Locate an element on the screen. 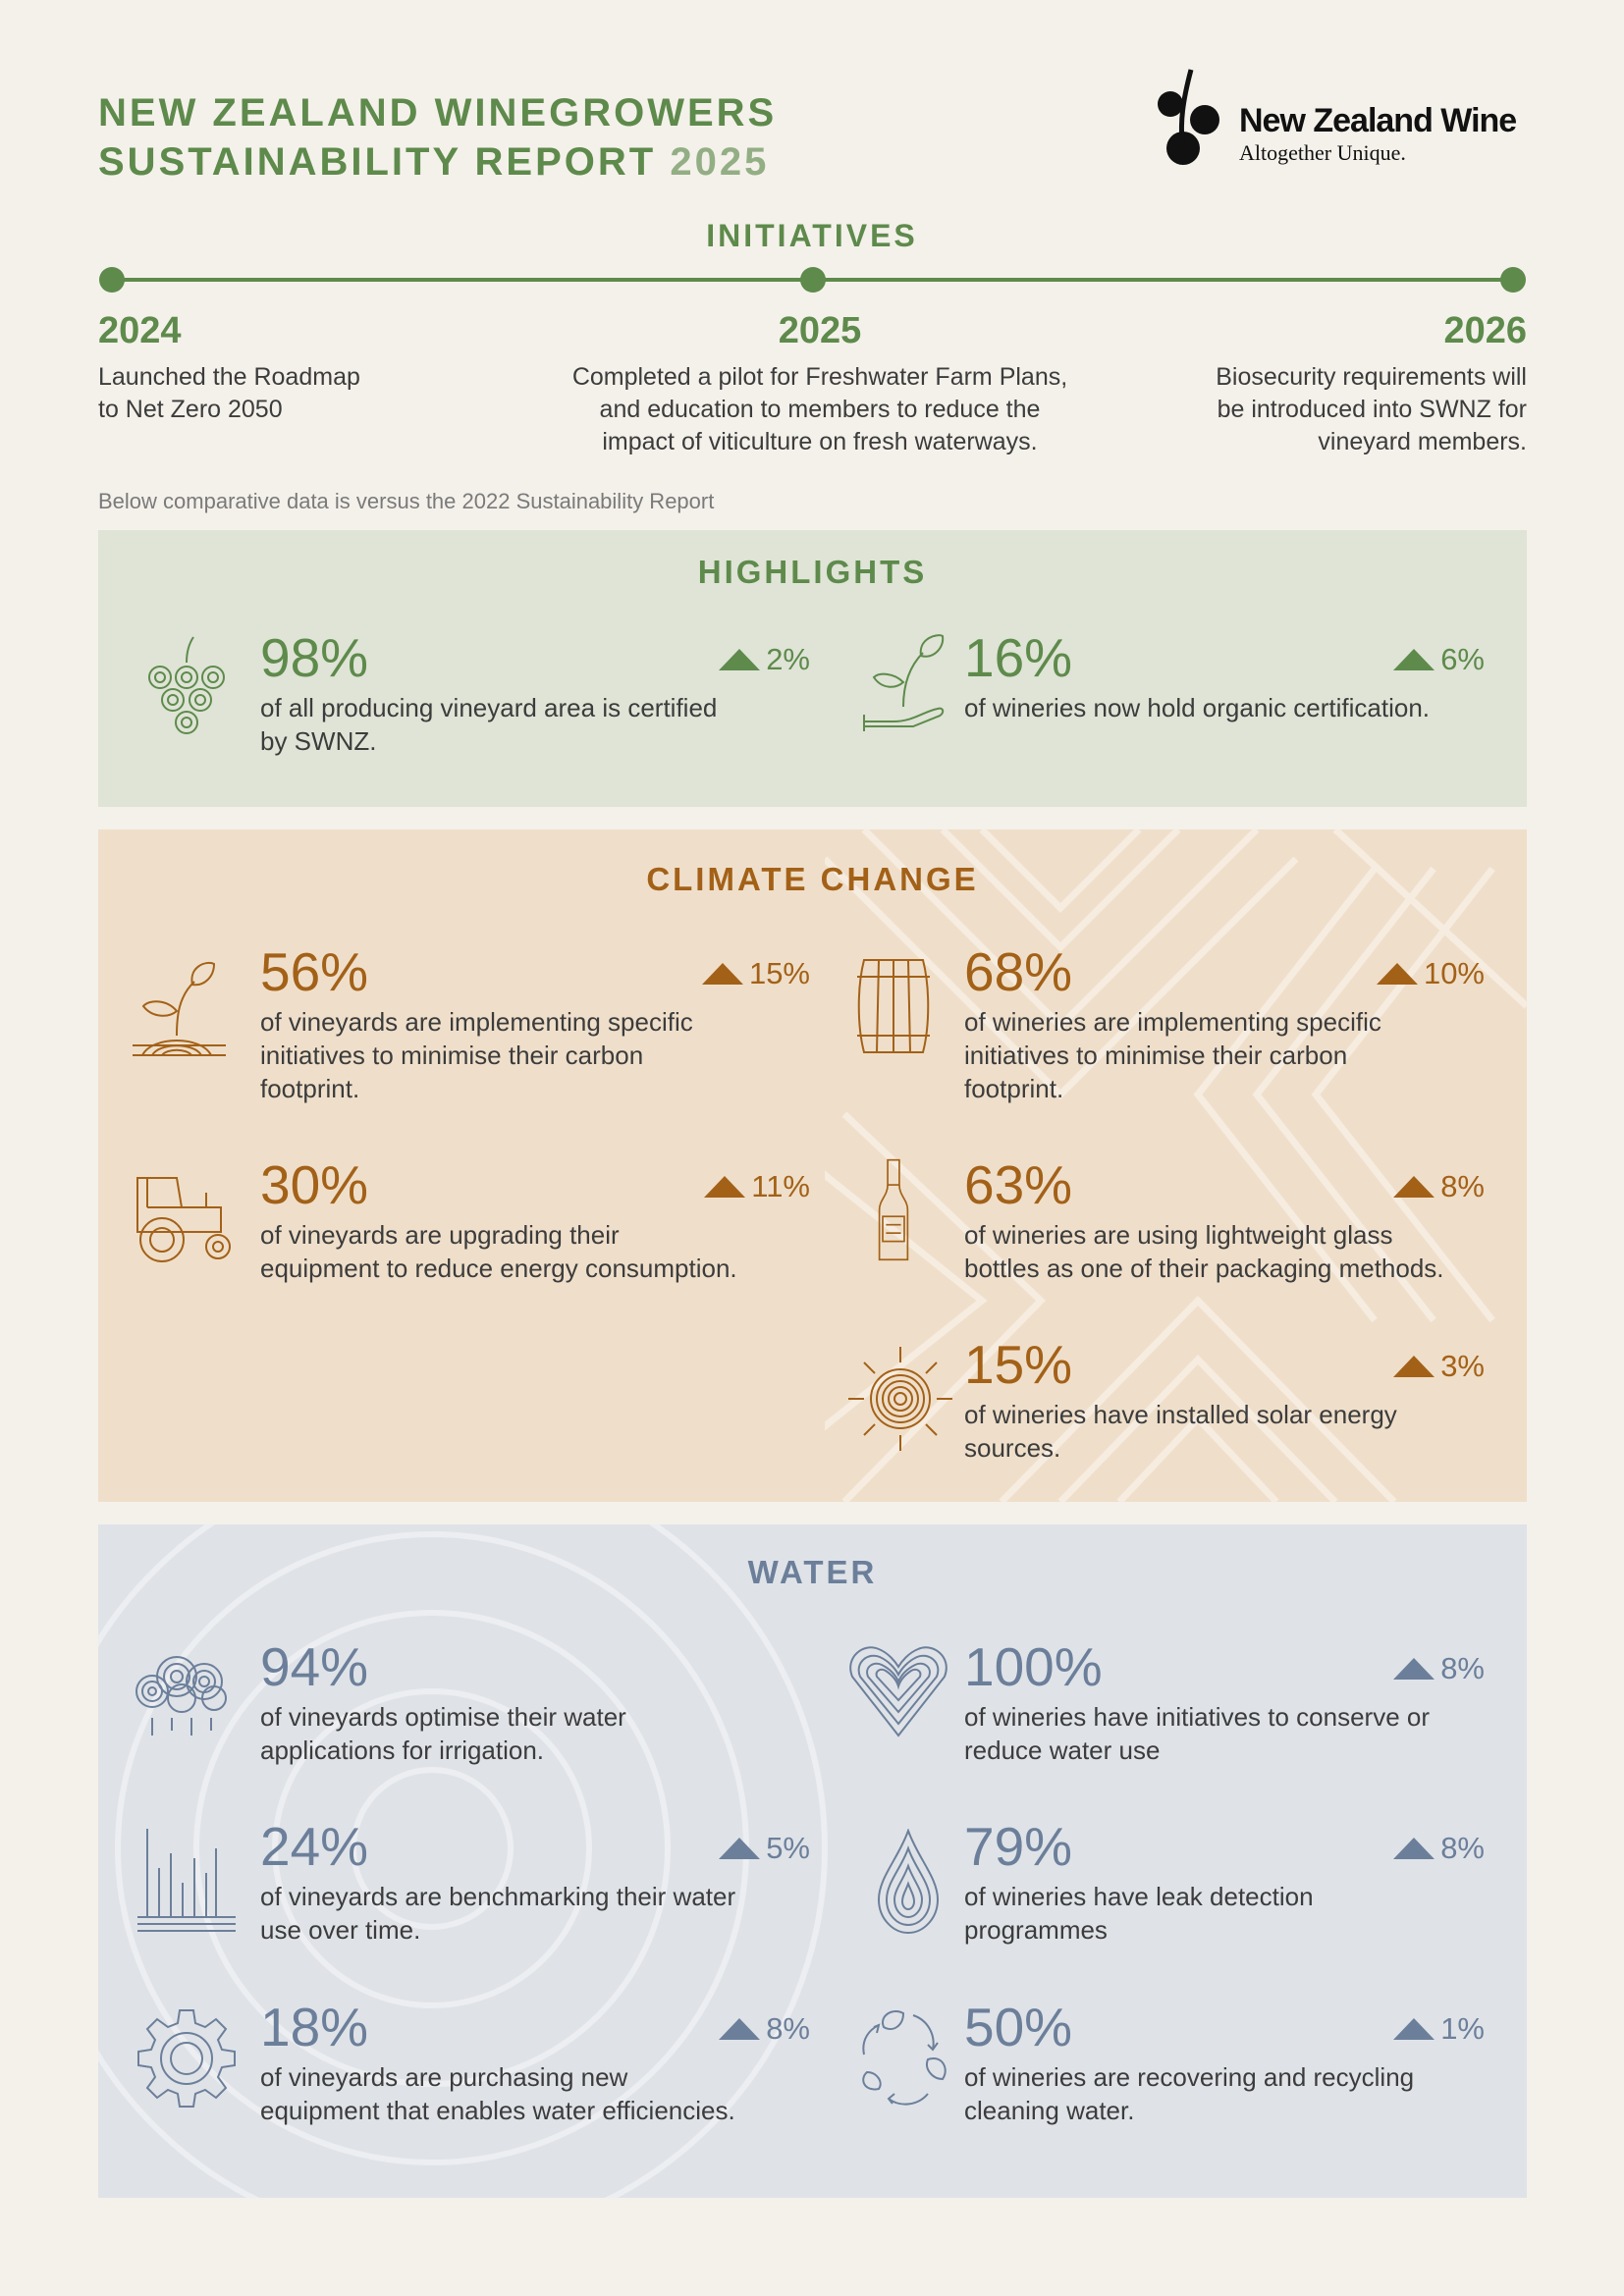  timeline-dot-2024 is located at coordinates (112, 280).